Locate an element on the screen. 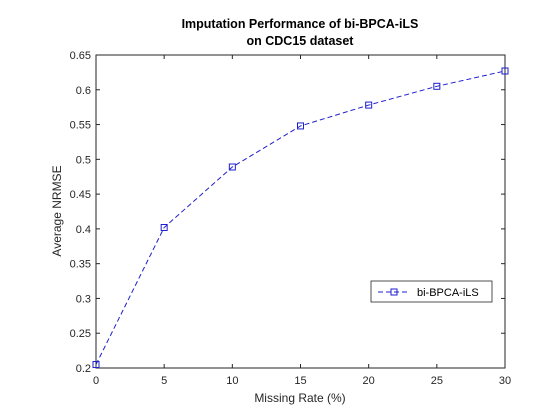 The height and width of the screenshot is (416, 538). y-tick-label: 0.45 is located at coordinates (80, 195).